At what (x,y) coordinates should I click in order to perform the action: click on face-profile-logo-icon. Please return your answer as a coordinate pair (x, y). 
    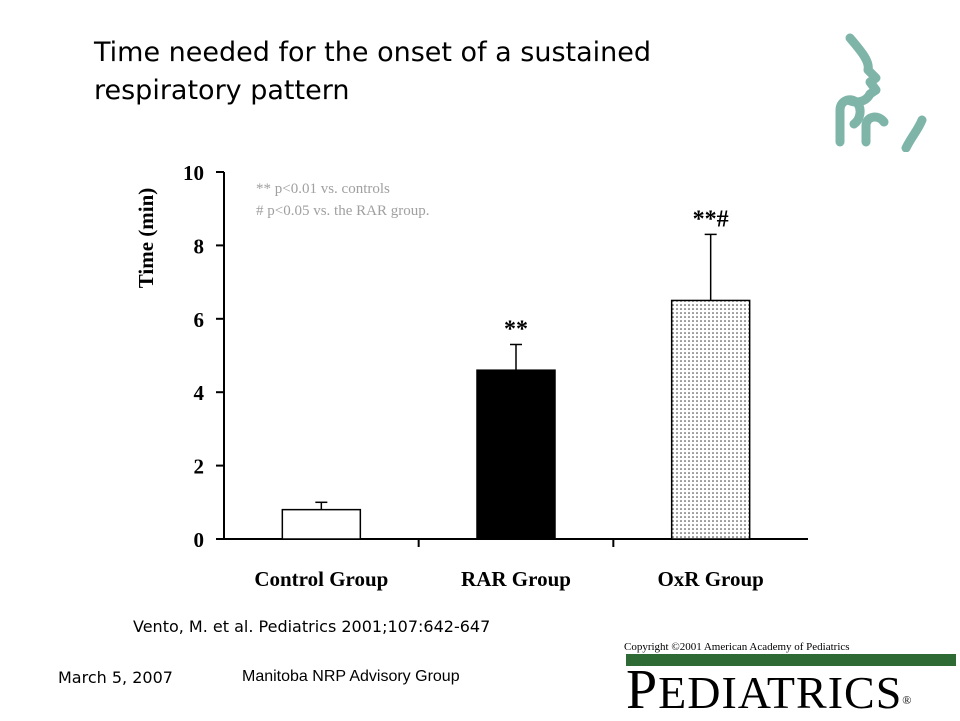
    Looking at the image, I should click on (881, 92).